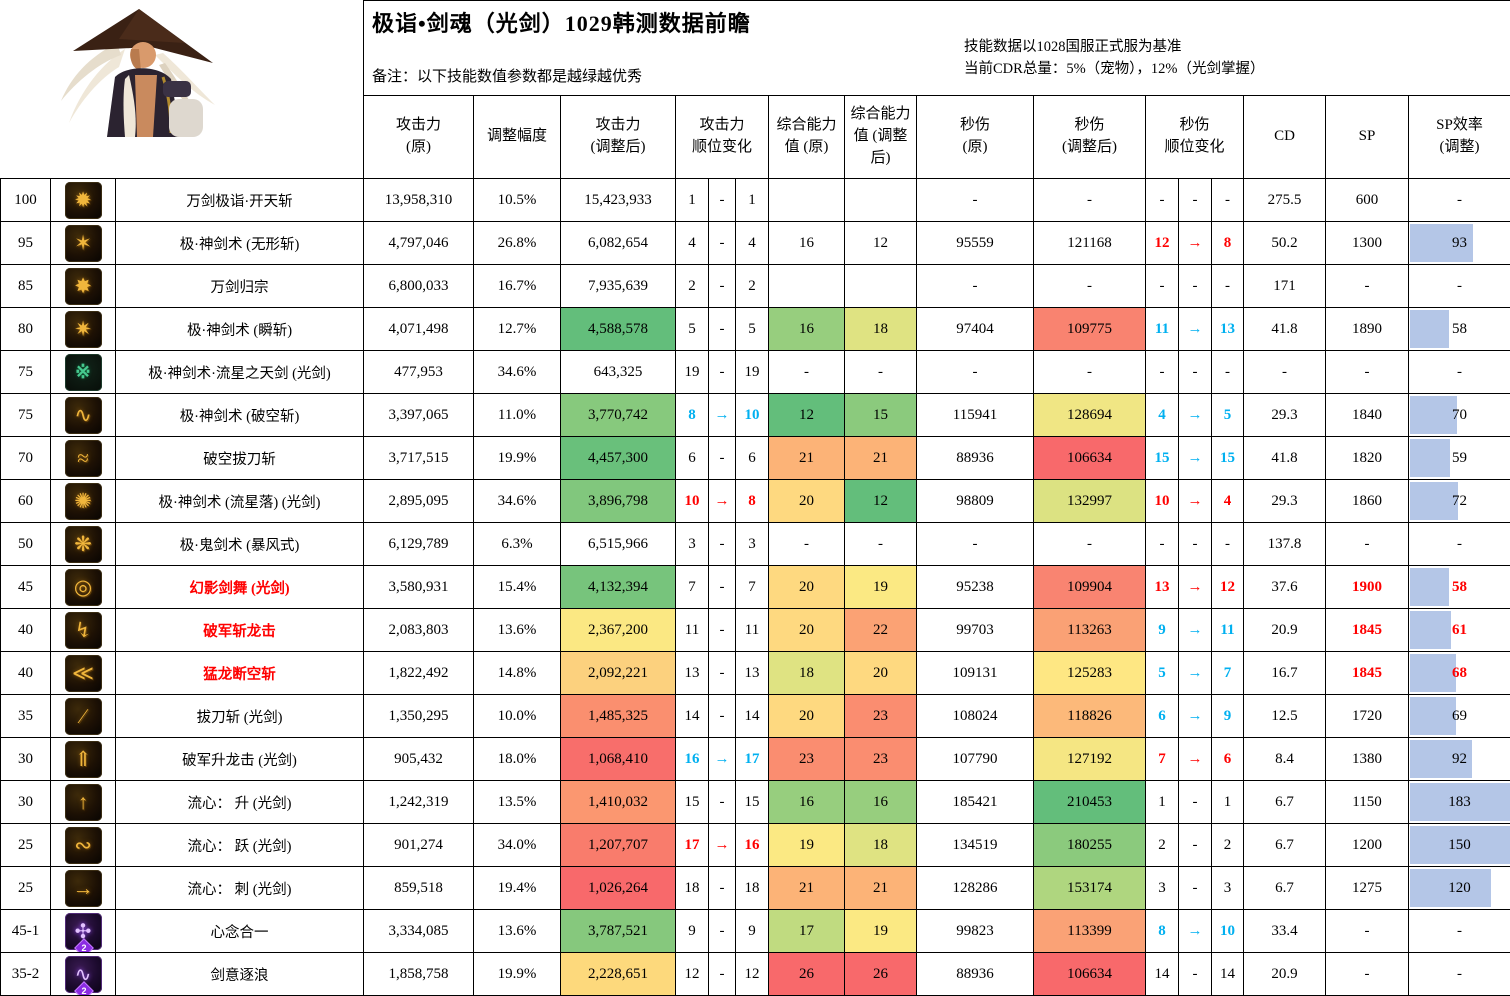 This screenshot has width=1510, height=996. Describe the element at coordinates (881, 458) in the screenshot. I see `comp-adjusted-cell: 21` at that location.